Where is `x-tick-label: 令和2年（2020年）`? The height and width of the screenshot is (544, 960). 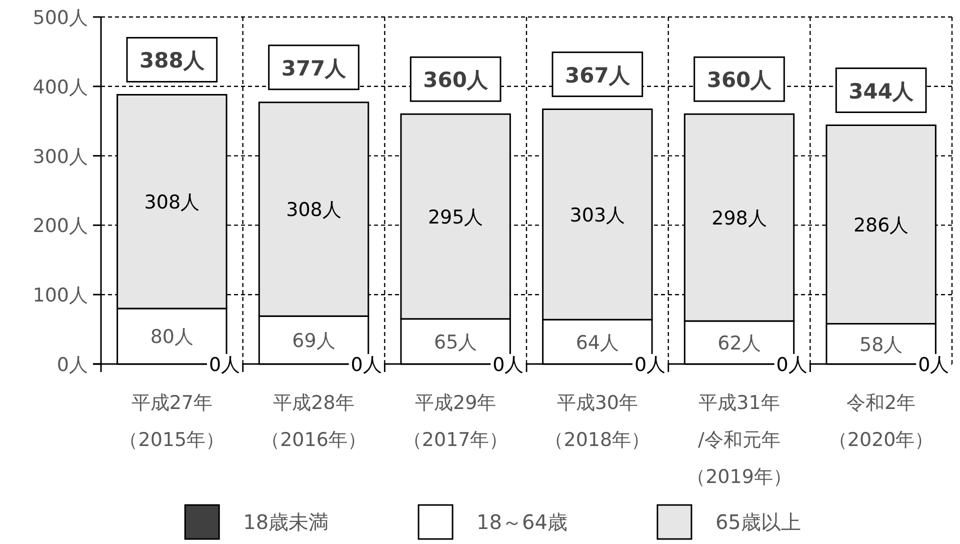 x-tick-label: 令和2年（2020年） is located at coordinates (881, 421).